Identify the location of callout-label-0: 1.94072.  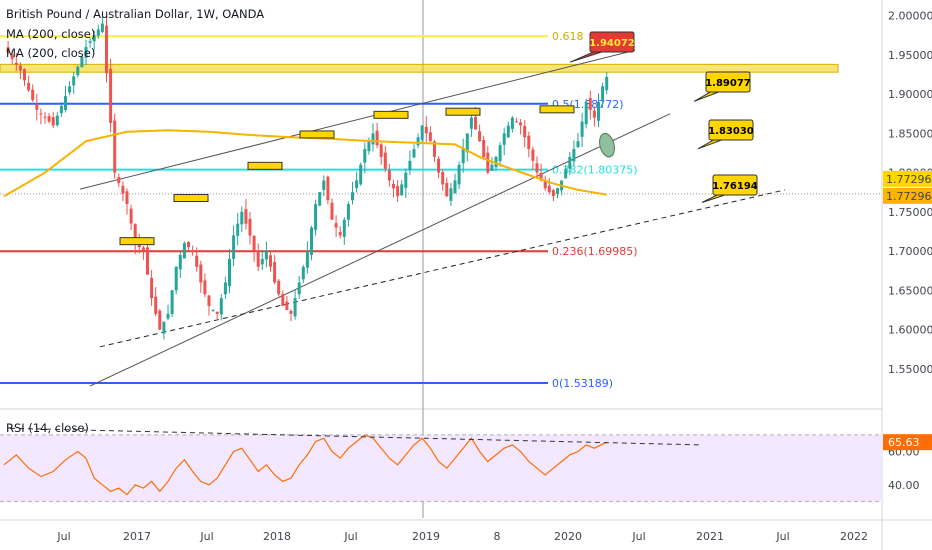
(612, 43).